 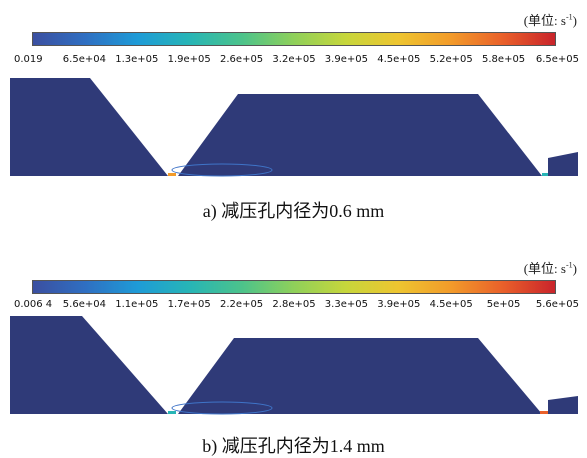 I want to click on caption: b) 减压孔内径为1.4 mm, so click(x=293, y=446).